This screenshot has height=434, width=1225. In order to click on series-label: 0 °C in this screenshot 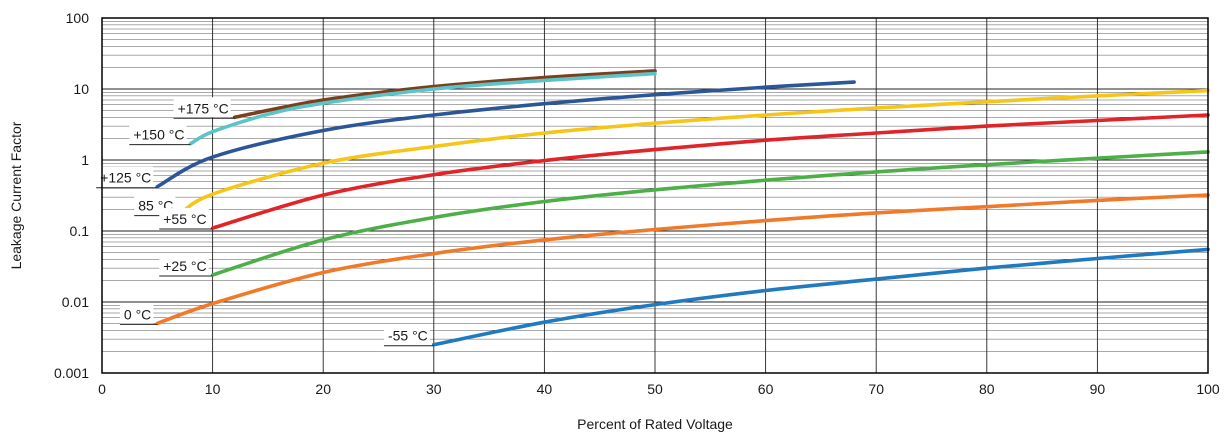, I will do `click(137, 314)`.